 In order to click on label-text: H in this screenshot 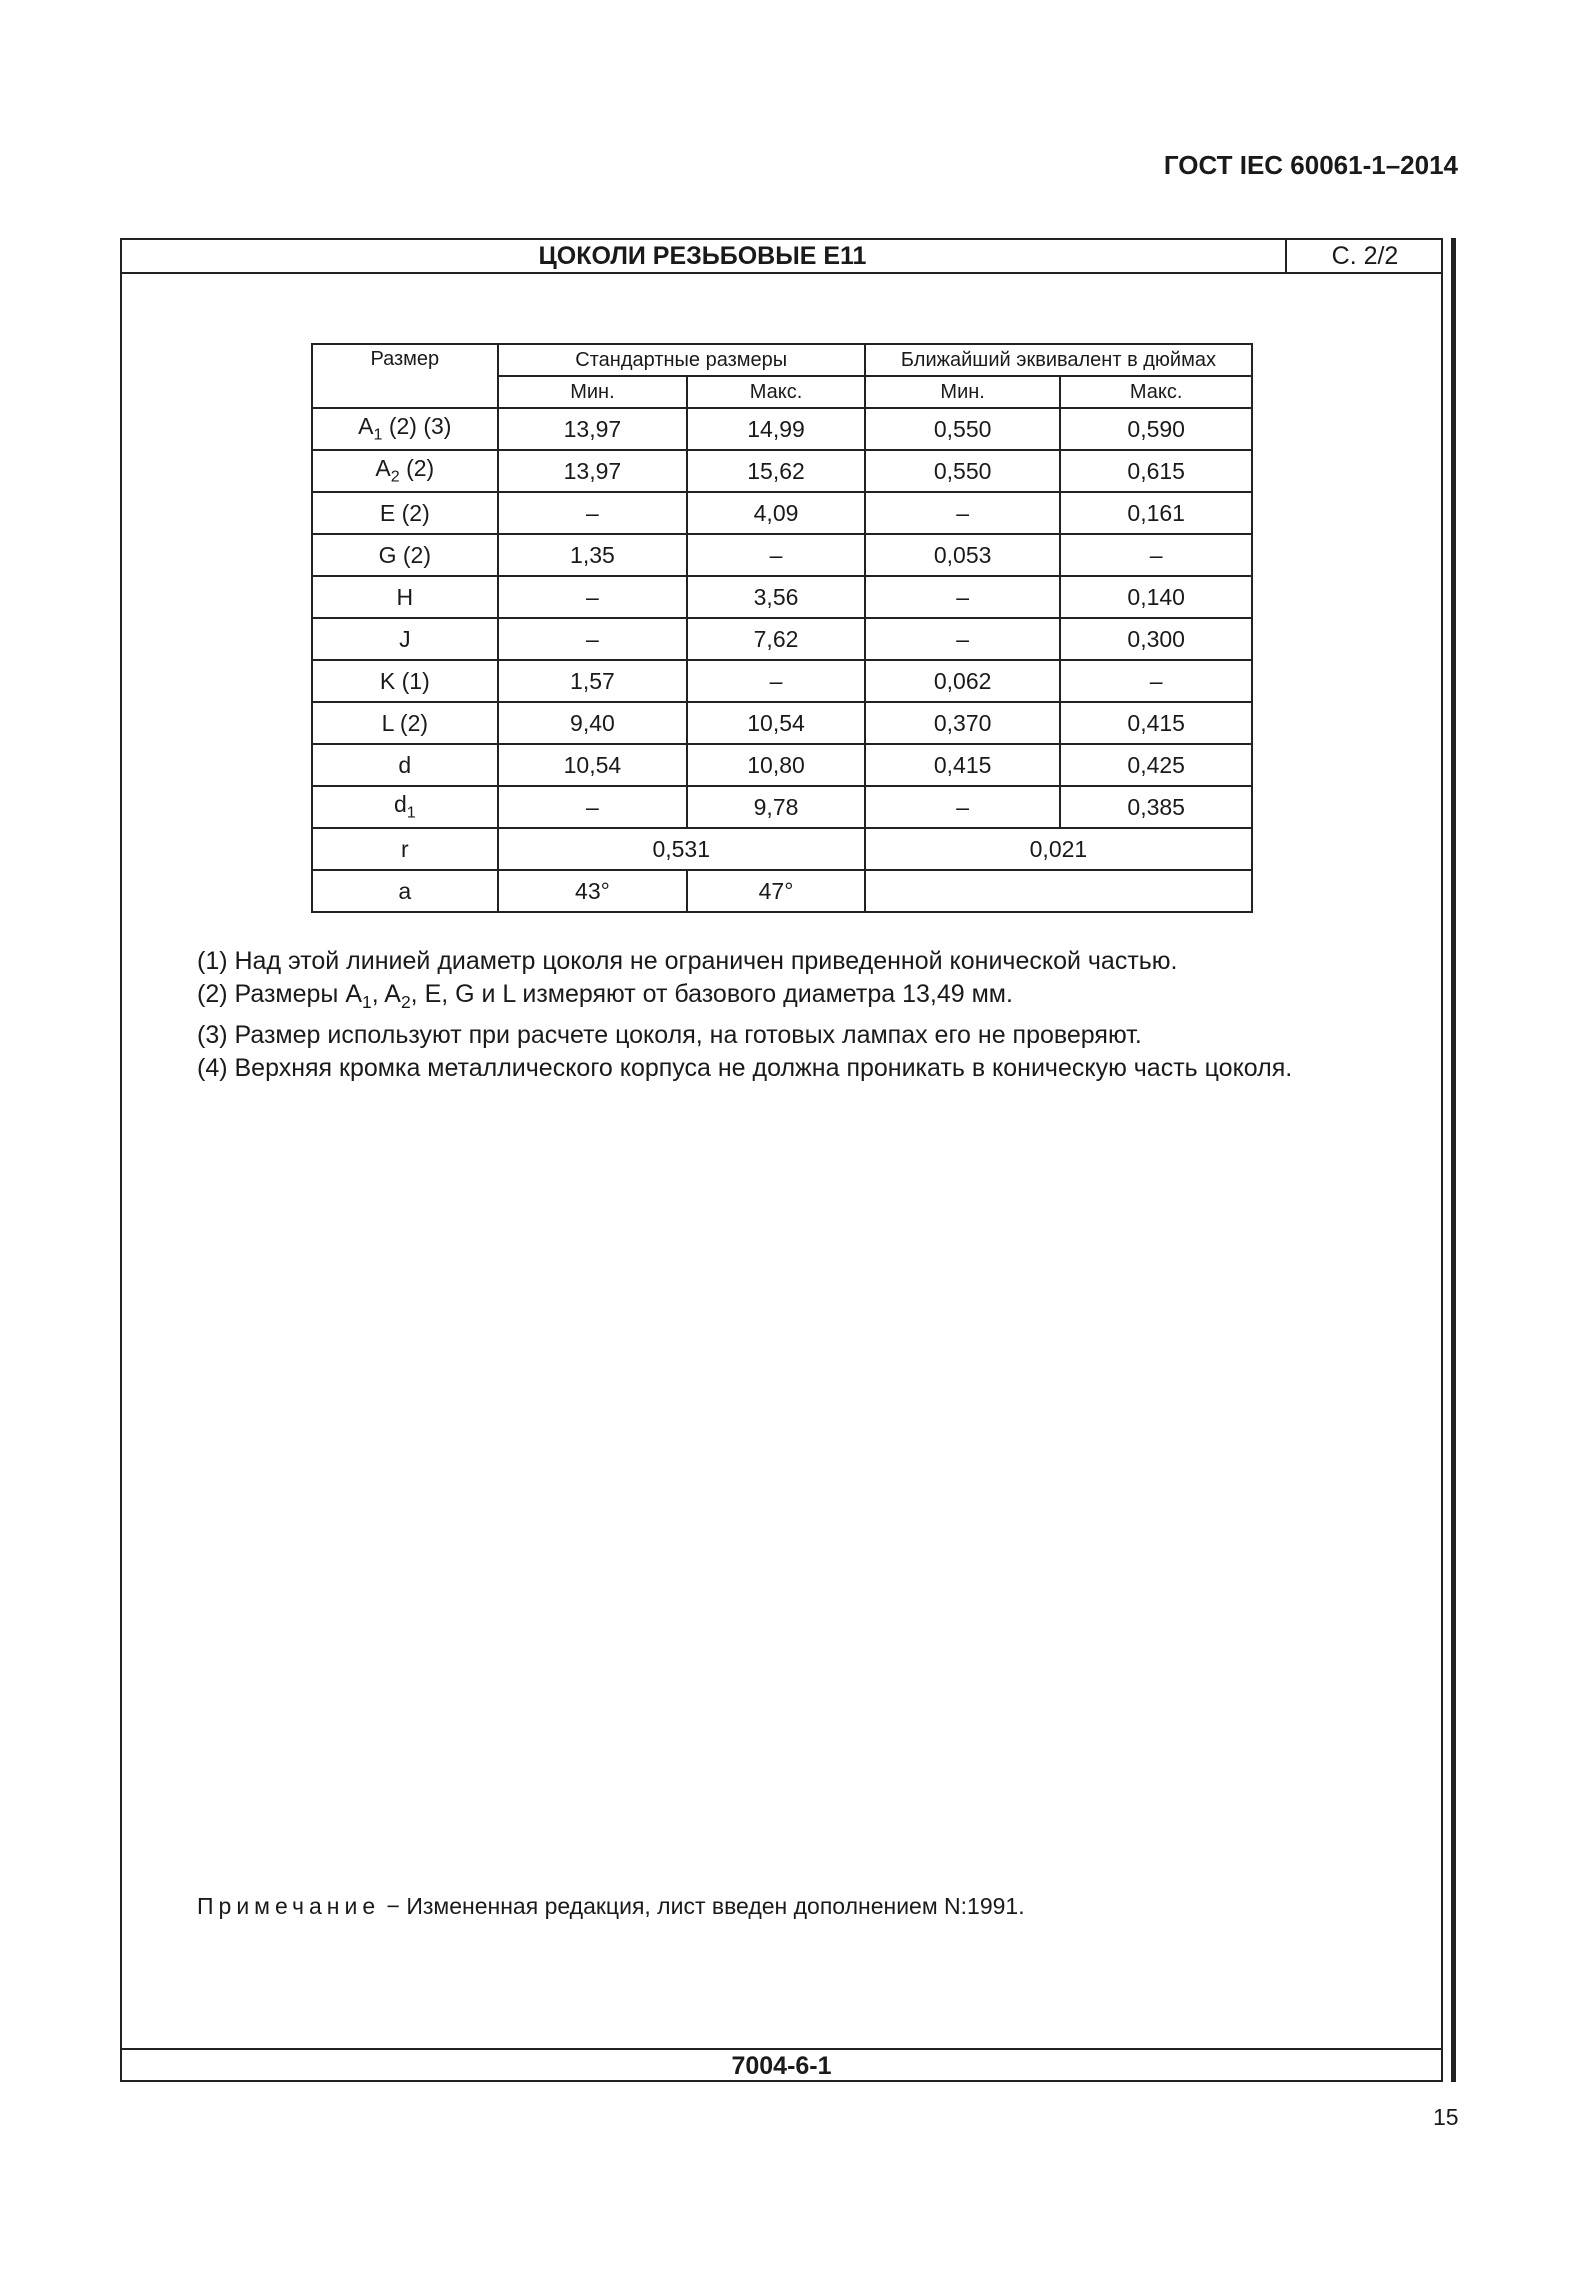, I will do `click(405, 596)`.